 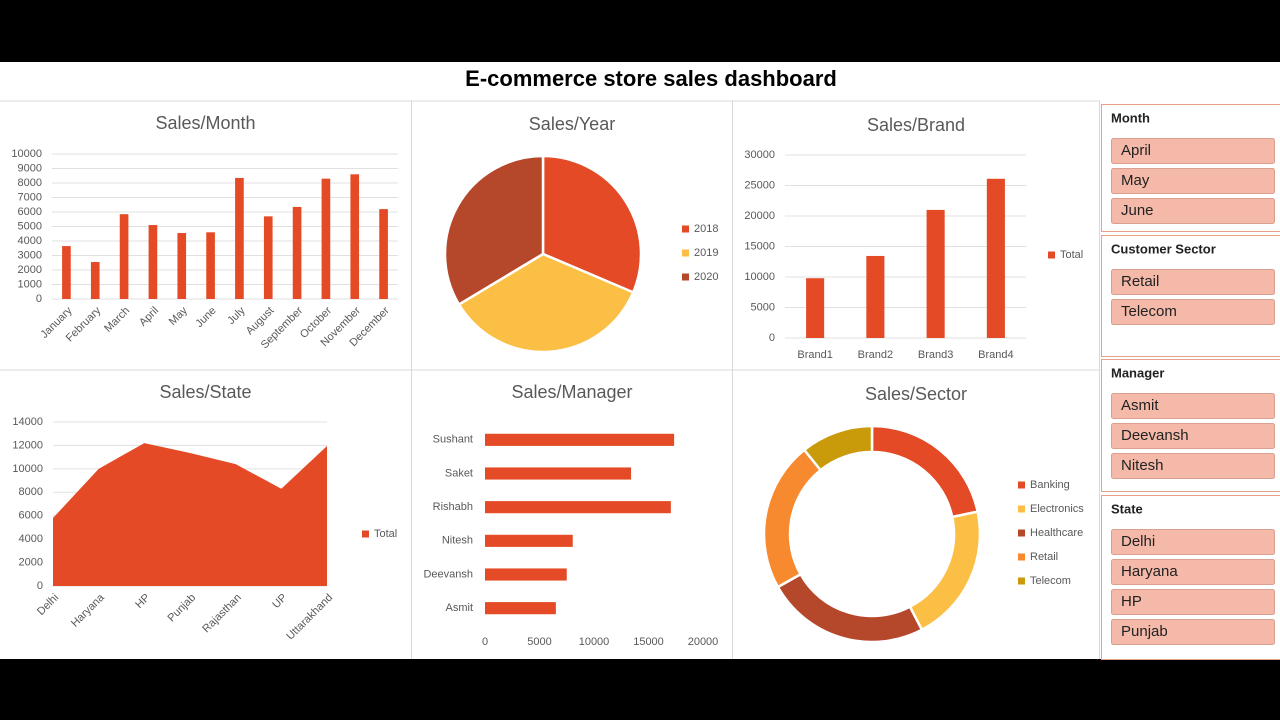 What do you see at coordinates (1144, 631) in the screenshot?
I see `slicer-item-label: Punjab` at bounding box center [1144, 631].